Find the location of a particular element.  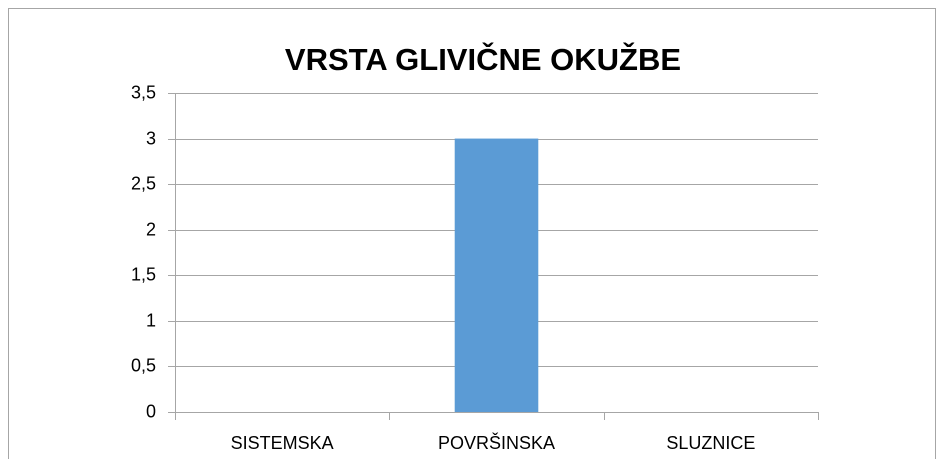

x-tick-label: POVRŠINSKA is located at coordinates (496, 442).